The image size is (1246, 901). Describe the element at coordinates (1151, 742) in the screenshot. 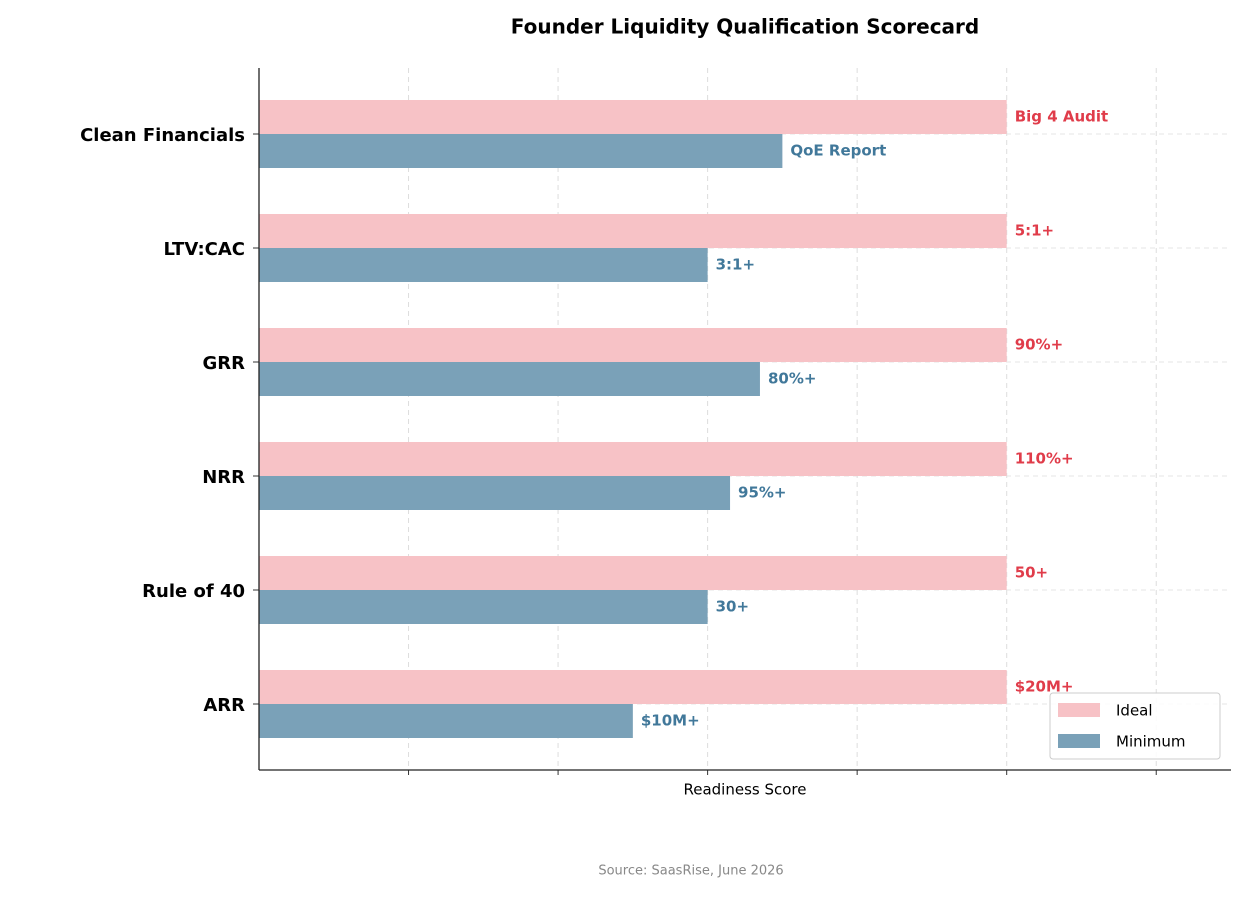

I see `legend-label: Minimum` at that location.